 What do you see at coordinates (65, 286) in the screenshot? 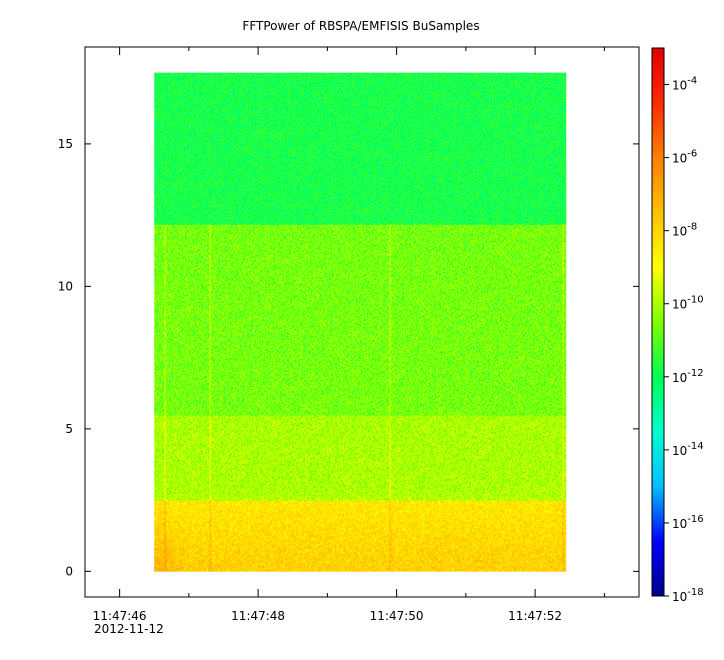
I see `y-tick-label: 10` at bounding box center [65, 286].